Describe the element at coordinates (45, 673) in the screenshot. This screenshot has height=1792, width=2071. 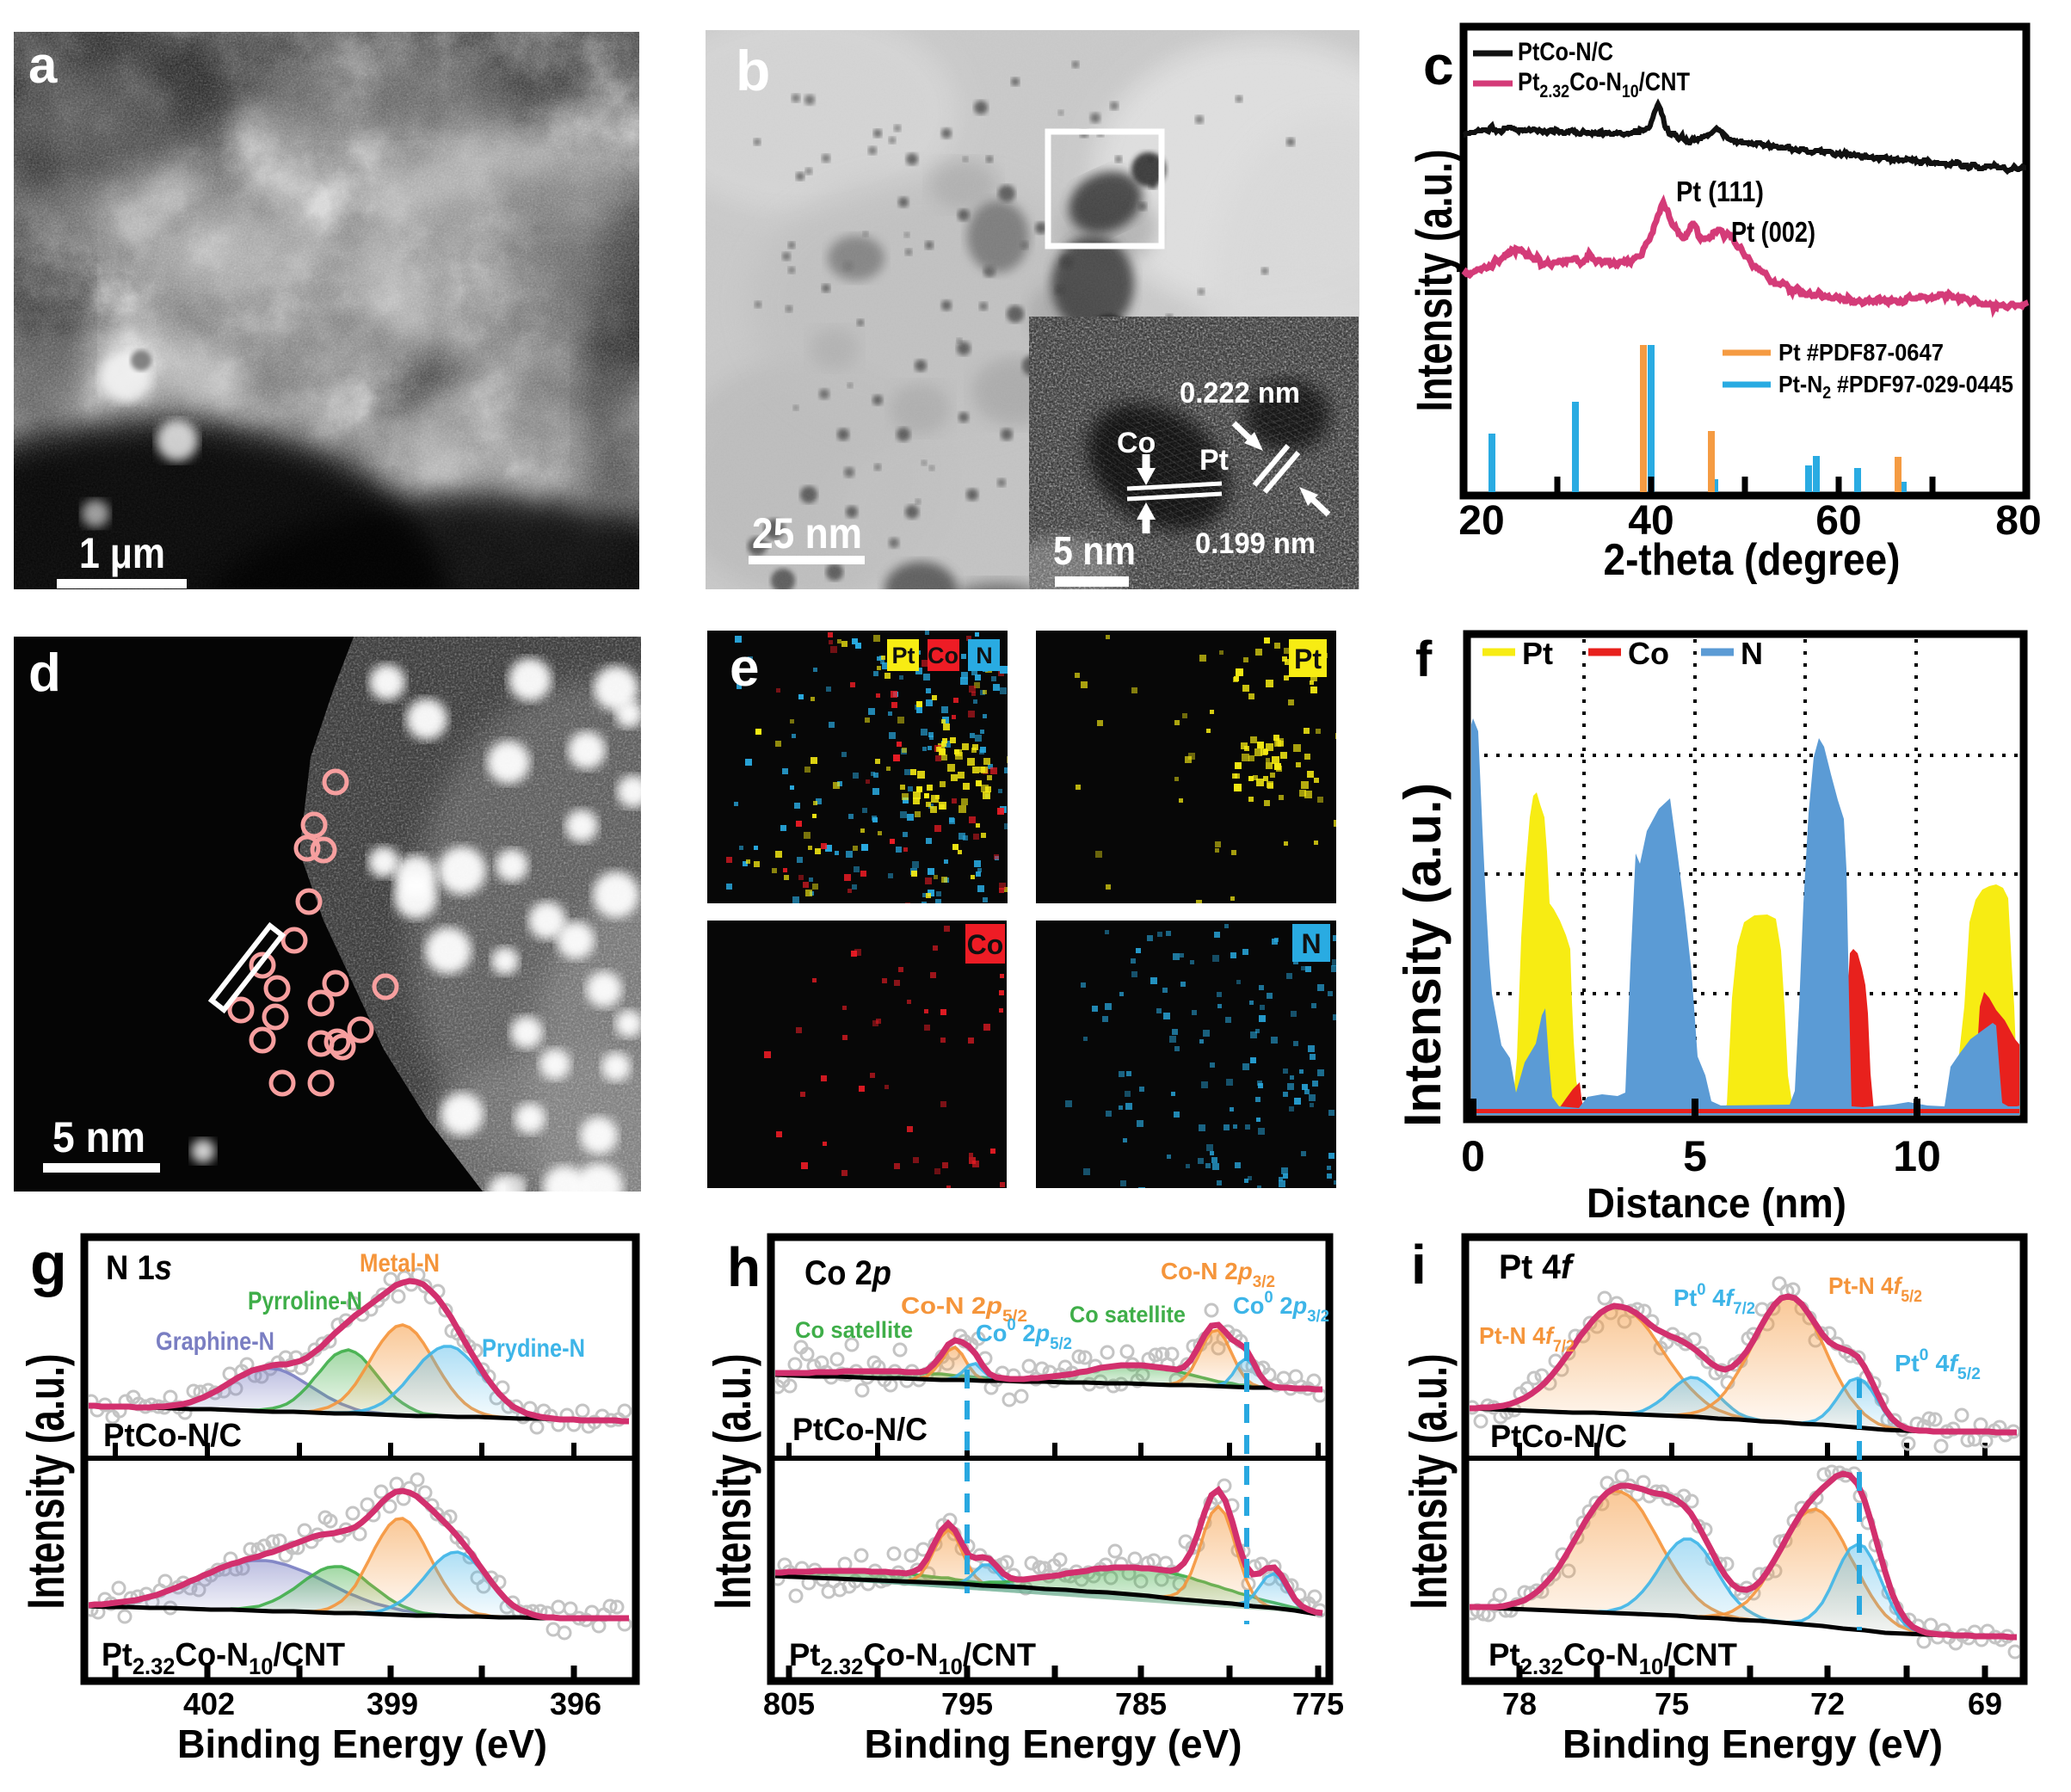
I see `svg-text: d` at that location.